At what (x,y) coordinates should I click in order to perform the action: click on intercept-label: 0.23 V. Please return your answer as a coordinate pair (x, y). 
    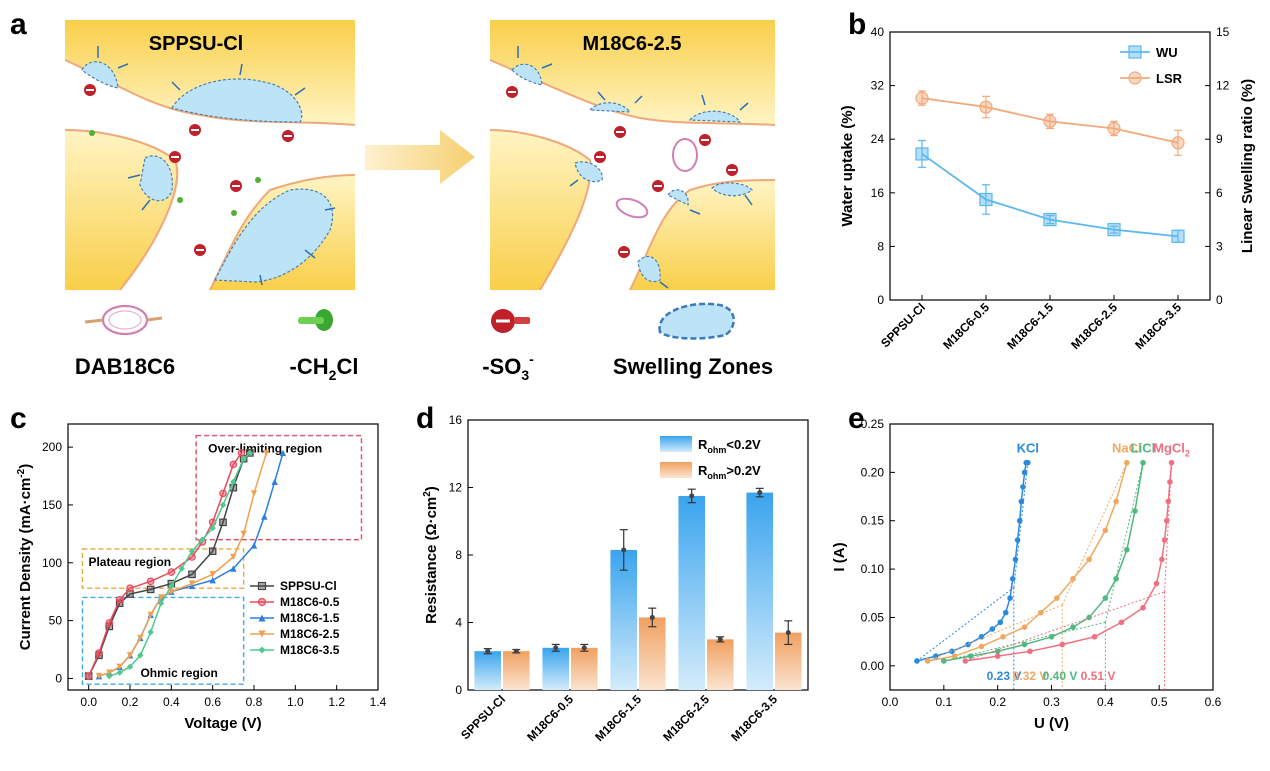
    Looking at the image, I should click on (1004, 676).